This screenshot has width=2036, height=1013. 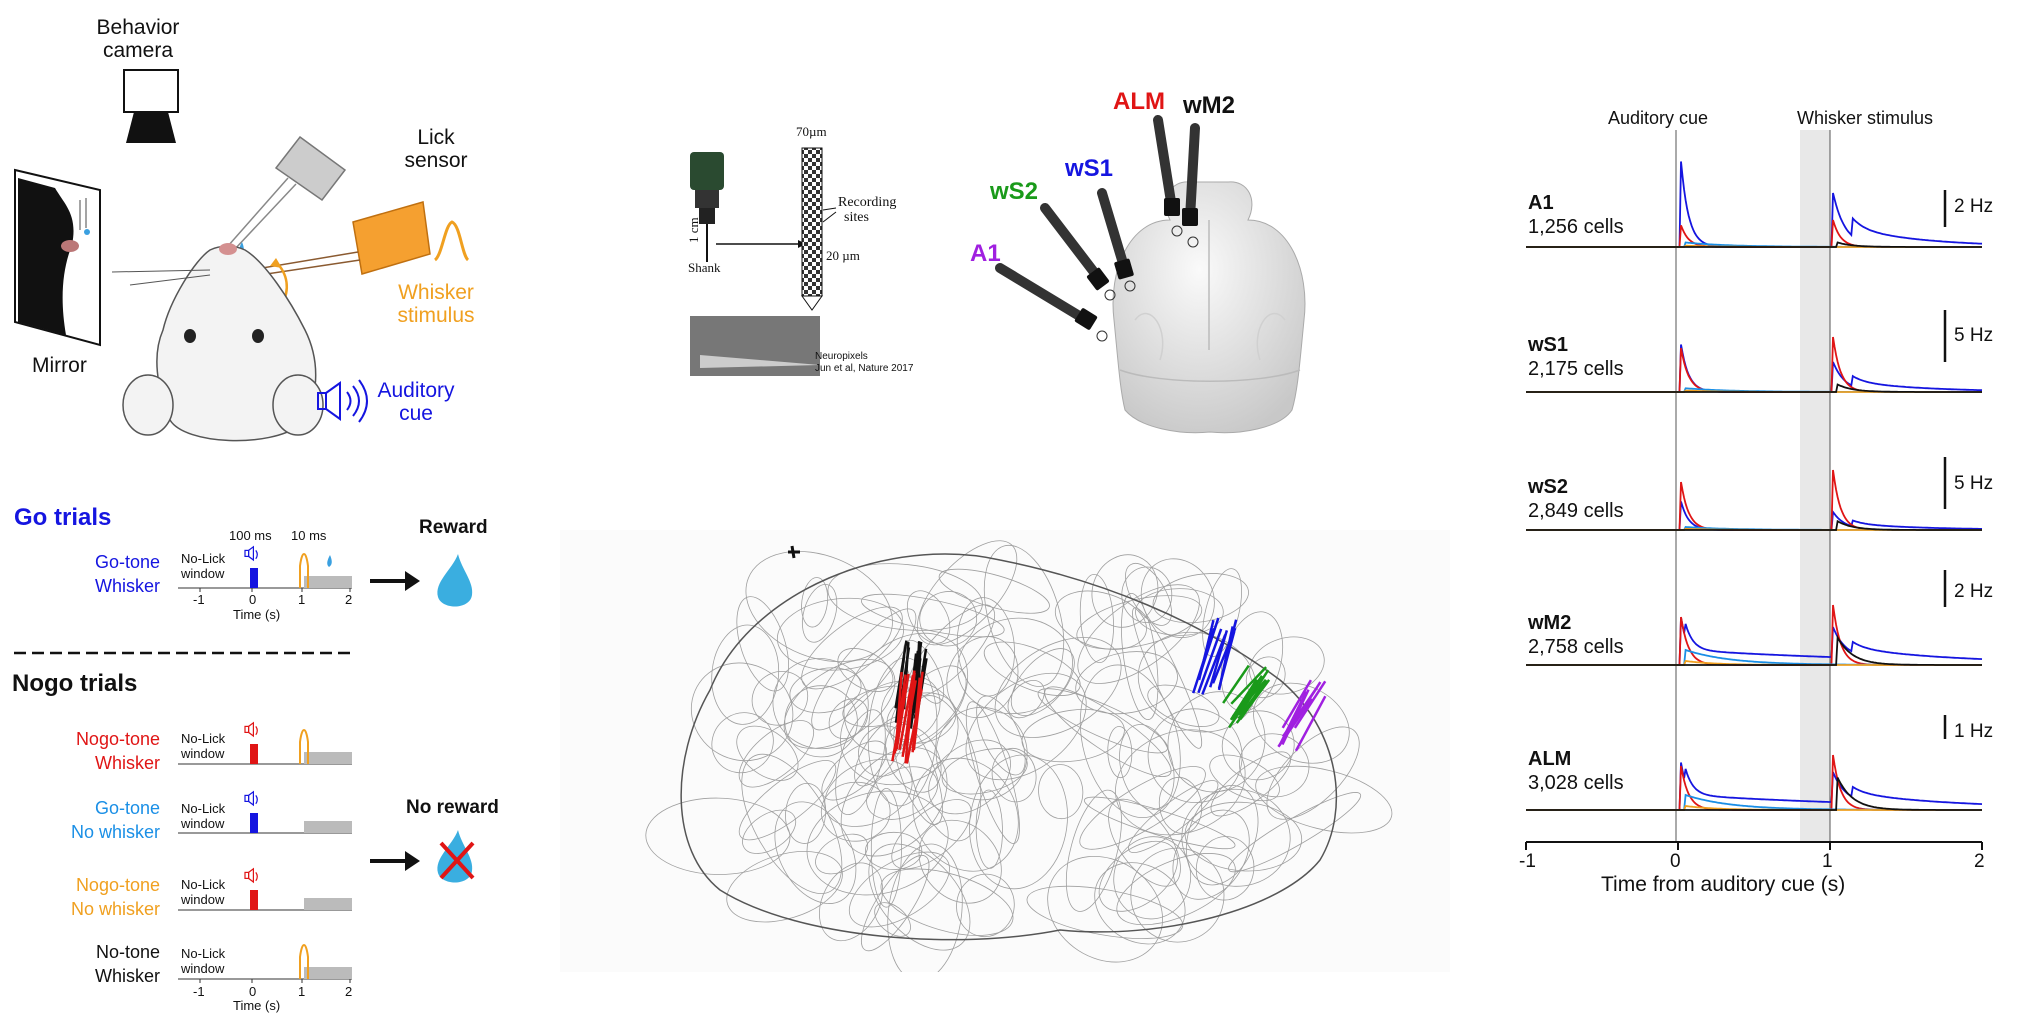 I want to click on probe-tracks, so click(x=1109, y=690).